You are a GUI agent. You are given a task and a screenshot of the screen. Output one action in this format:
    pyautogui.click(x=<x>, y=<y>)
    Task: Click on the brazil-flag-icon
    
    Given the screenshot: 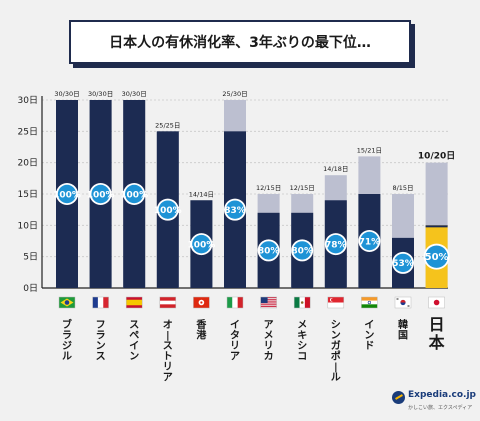 What is the action you would take?
    pyautogui.click(x=67, y=302)
    